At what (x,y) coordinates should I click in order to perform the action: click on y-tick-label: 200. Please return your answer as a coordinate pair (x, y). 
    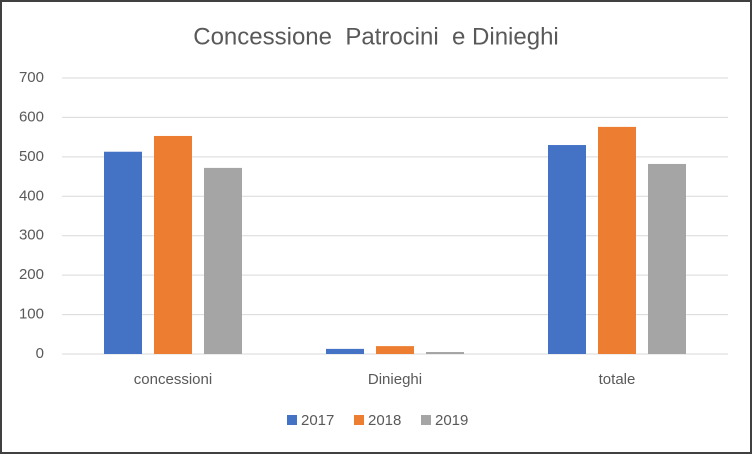
    Looking at the image, I should click on (31, 274).